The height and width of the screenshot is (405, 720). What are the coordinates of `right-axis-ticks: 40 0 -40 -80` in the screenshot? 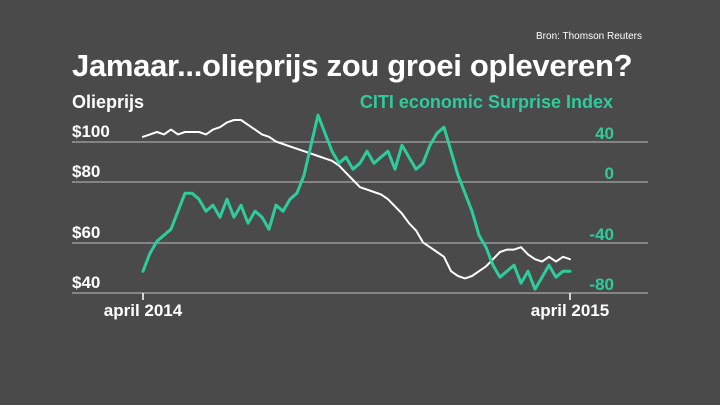 It's located at (601, 209).